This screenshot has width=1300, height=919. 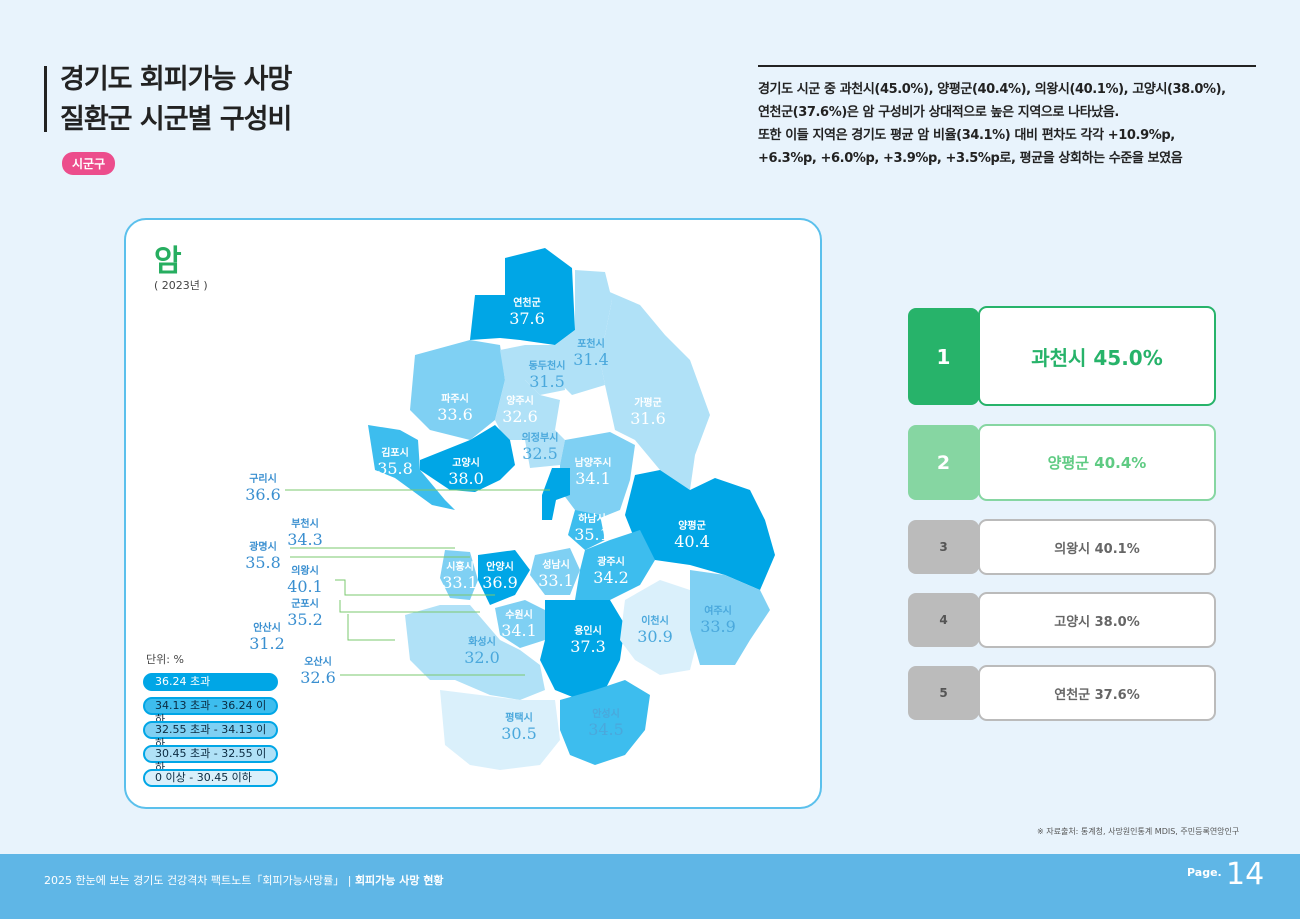 I want to click on region-name-label: 이천시, so click(x=655, y=620).